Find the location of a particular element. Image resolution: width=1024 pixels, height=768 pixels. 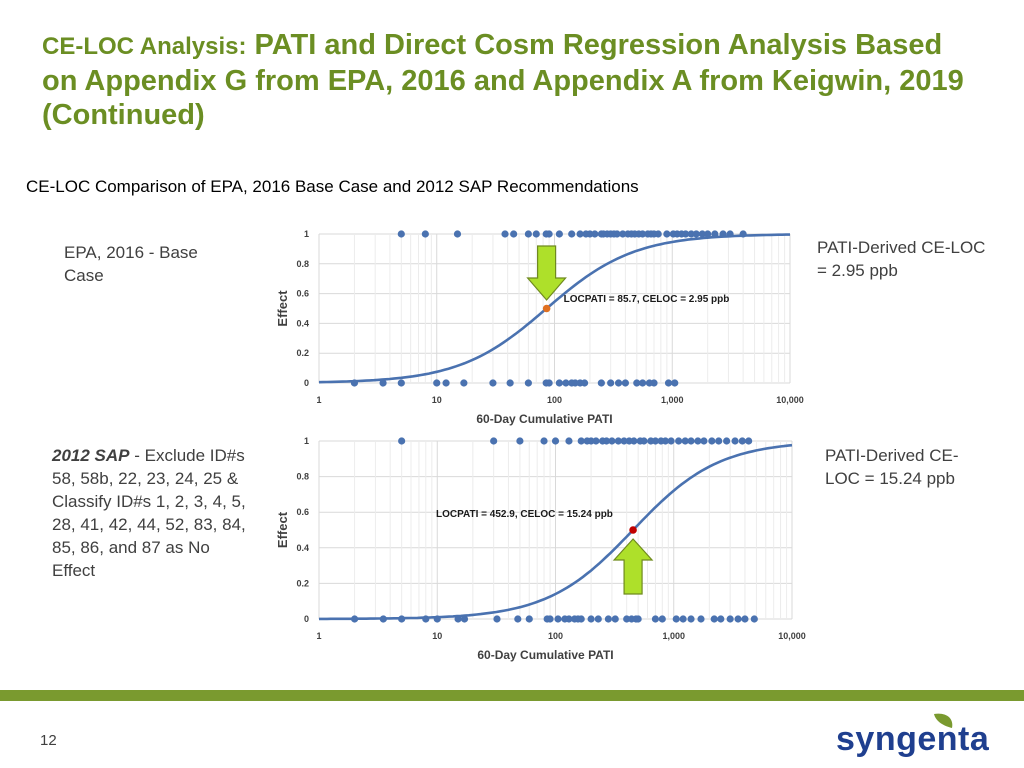

chart2-y-tick-label: 0 is located at coordinates (306, 619).